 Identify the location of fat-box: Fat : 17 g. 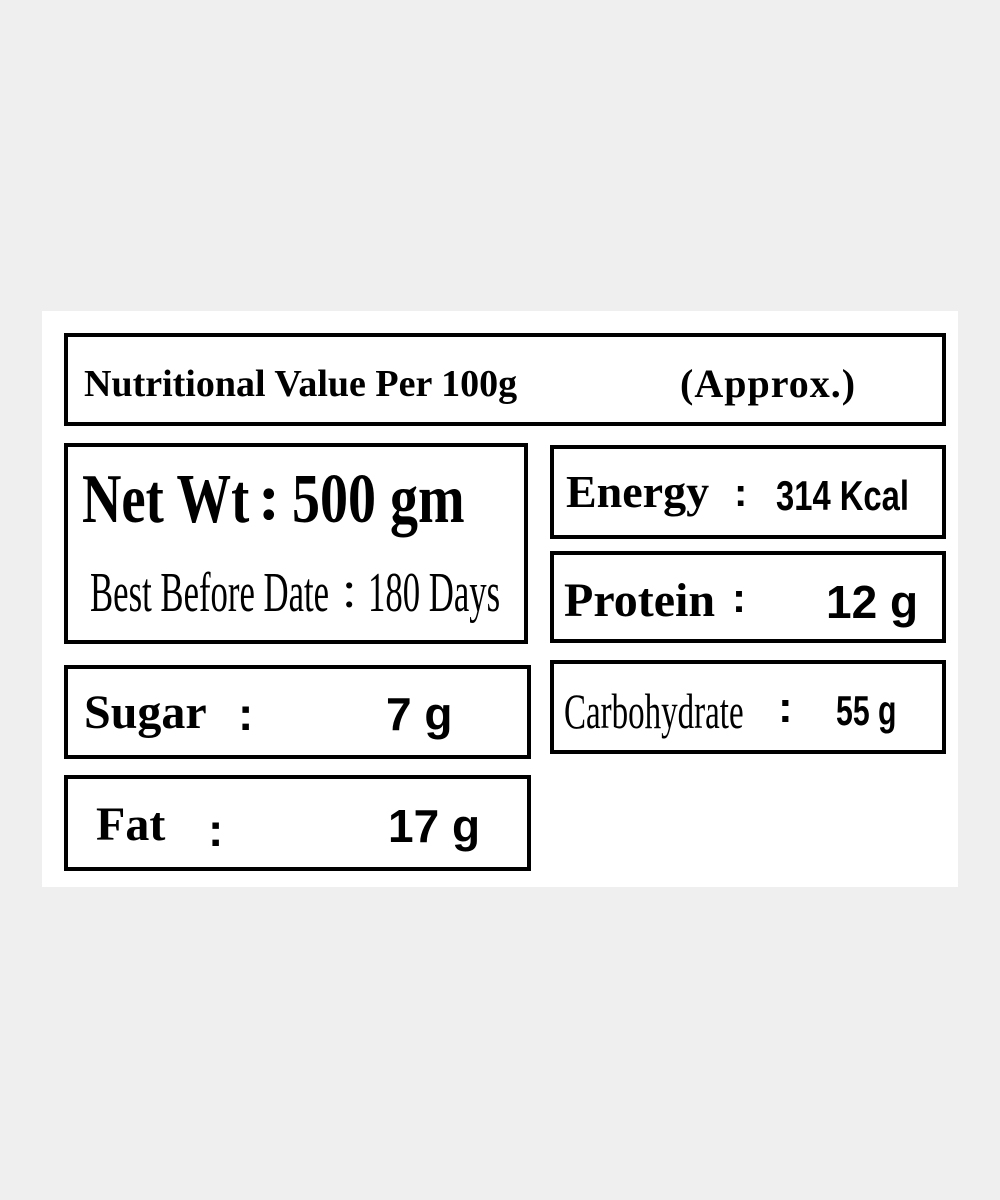
(297, 823).